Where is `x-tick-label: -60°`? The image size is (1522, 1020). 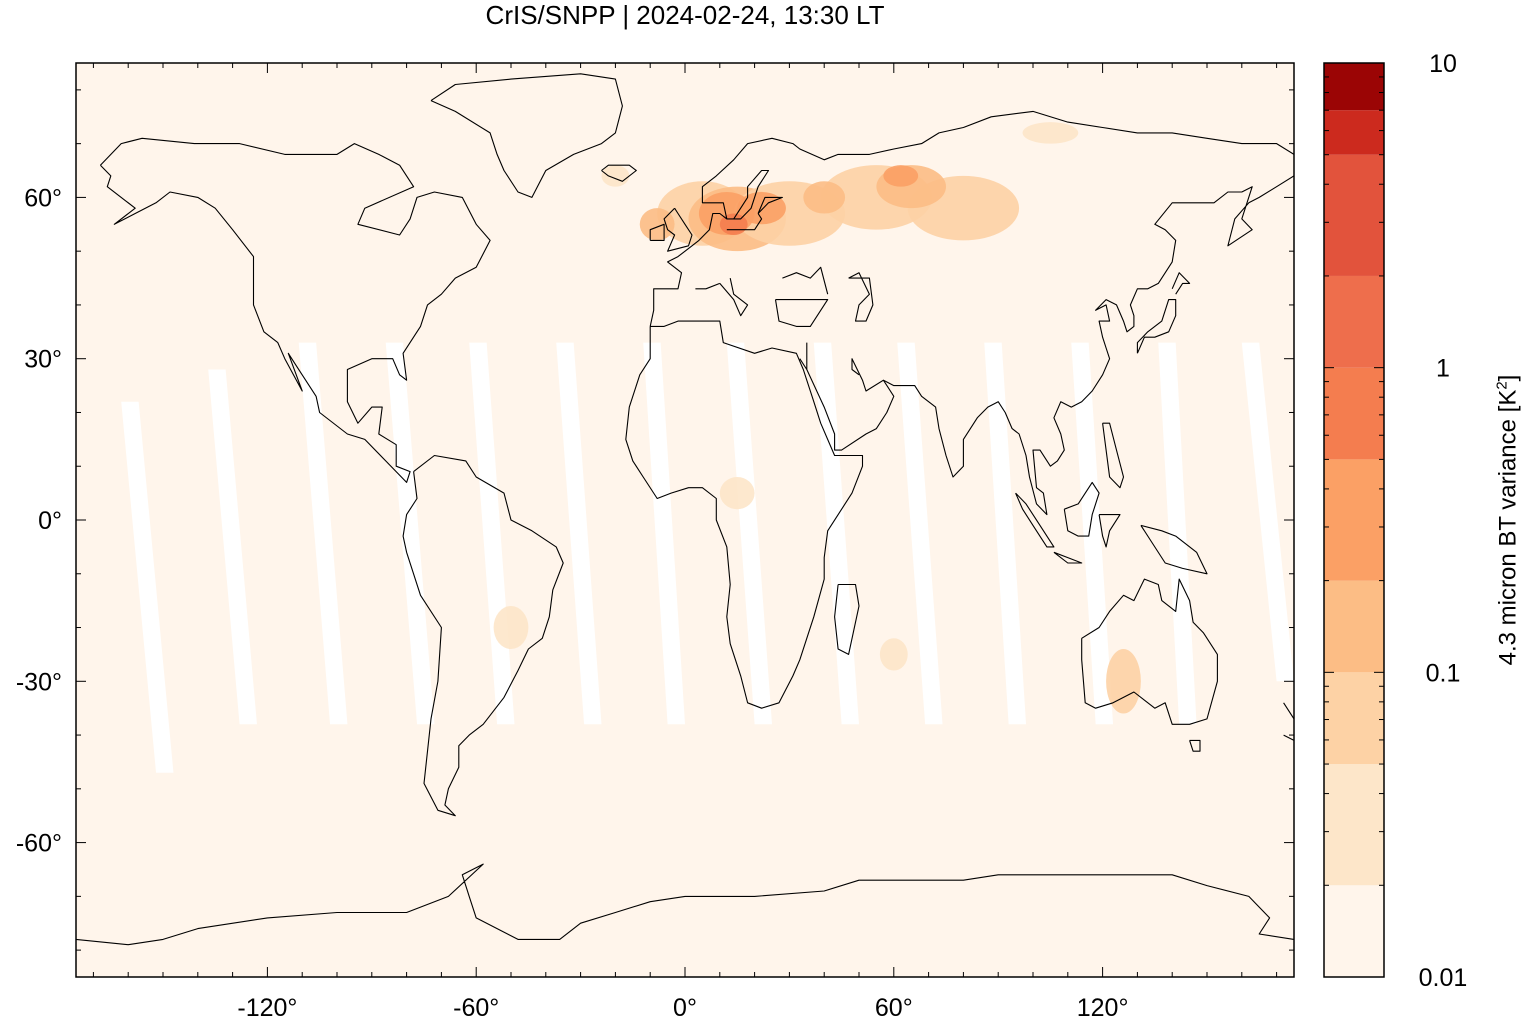
x-tick-label: -60° is located at coordinates (476, 1007).